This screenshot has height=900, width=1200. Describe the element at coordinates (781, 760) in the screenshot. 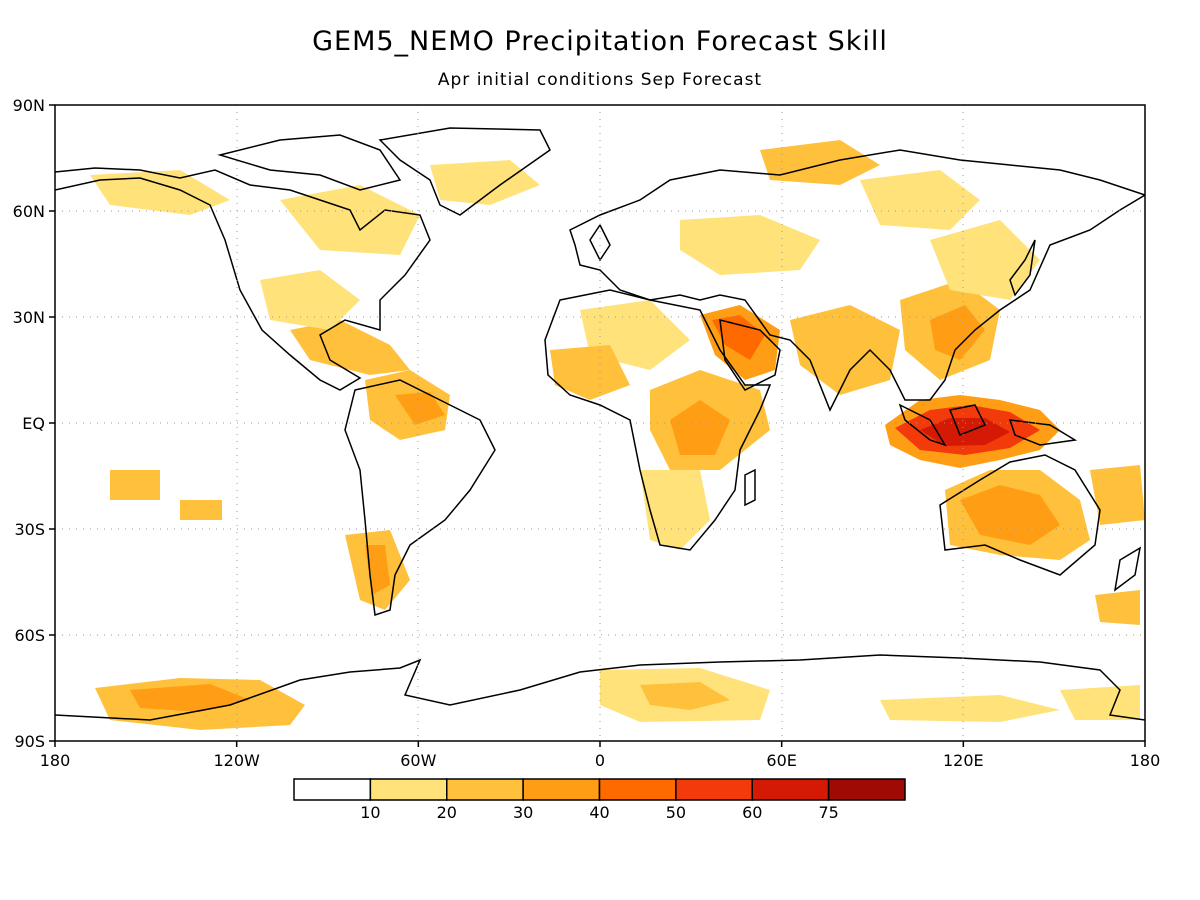

I see `lon-label: 60E` at that location.